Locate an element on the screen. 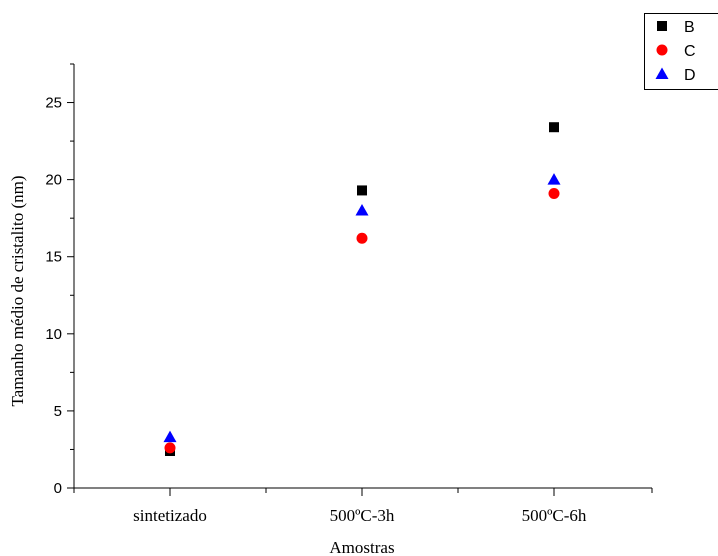  y-tick-label: 10 is located at coordinates (53, 334).